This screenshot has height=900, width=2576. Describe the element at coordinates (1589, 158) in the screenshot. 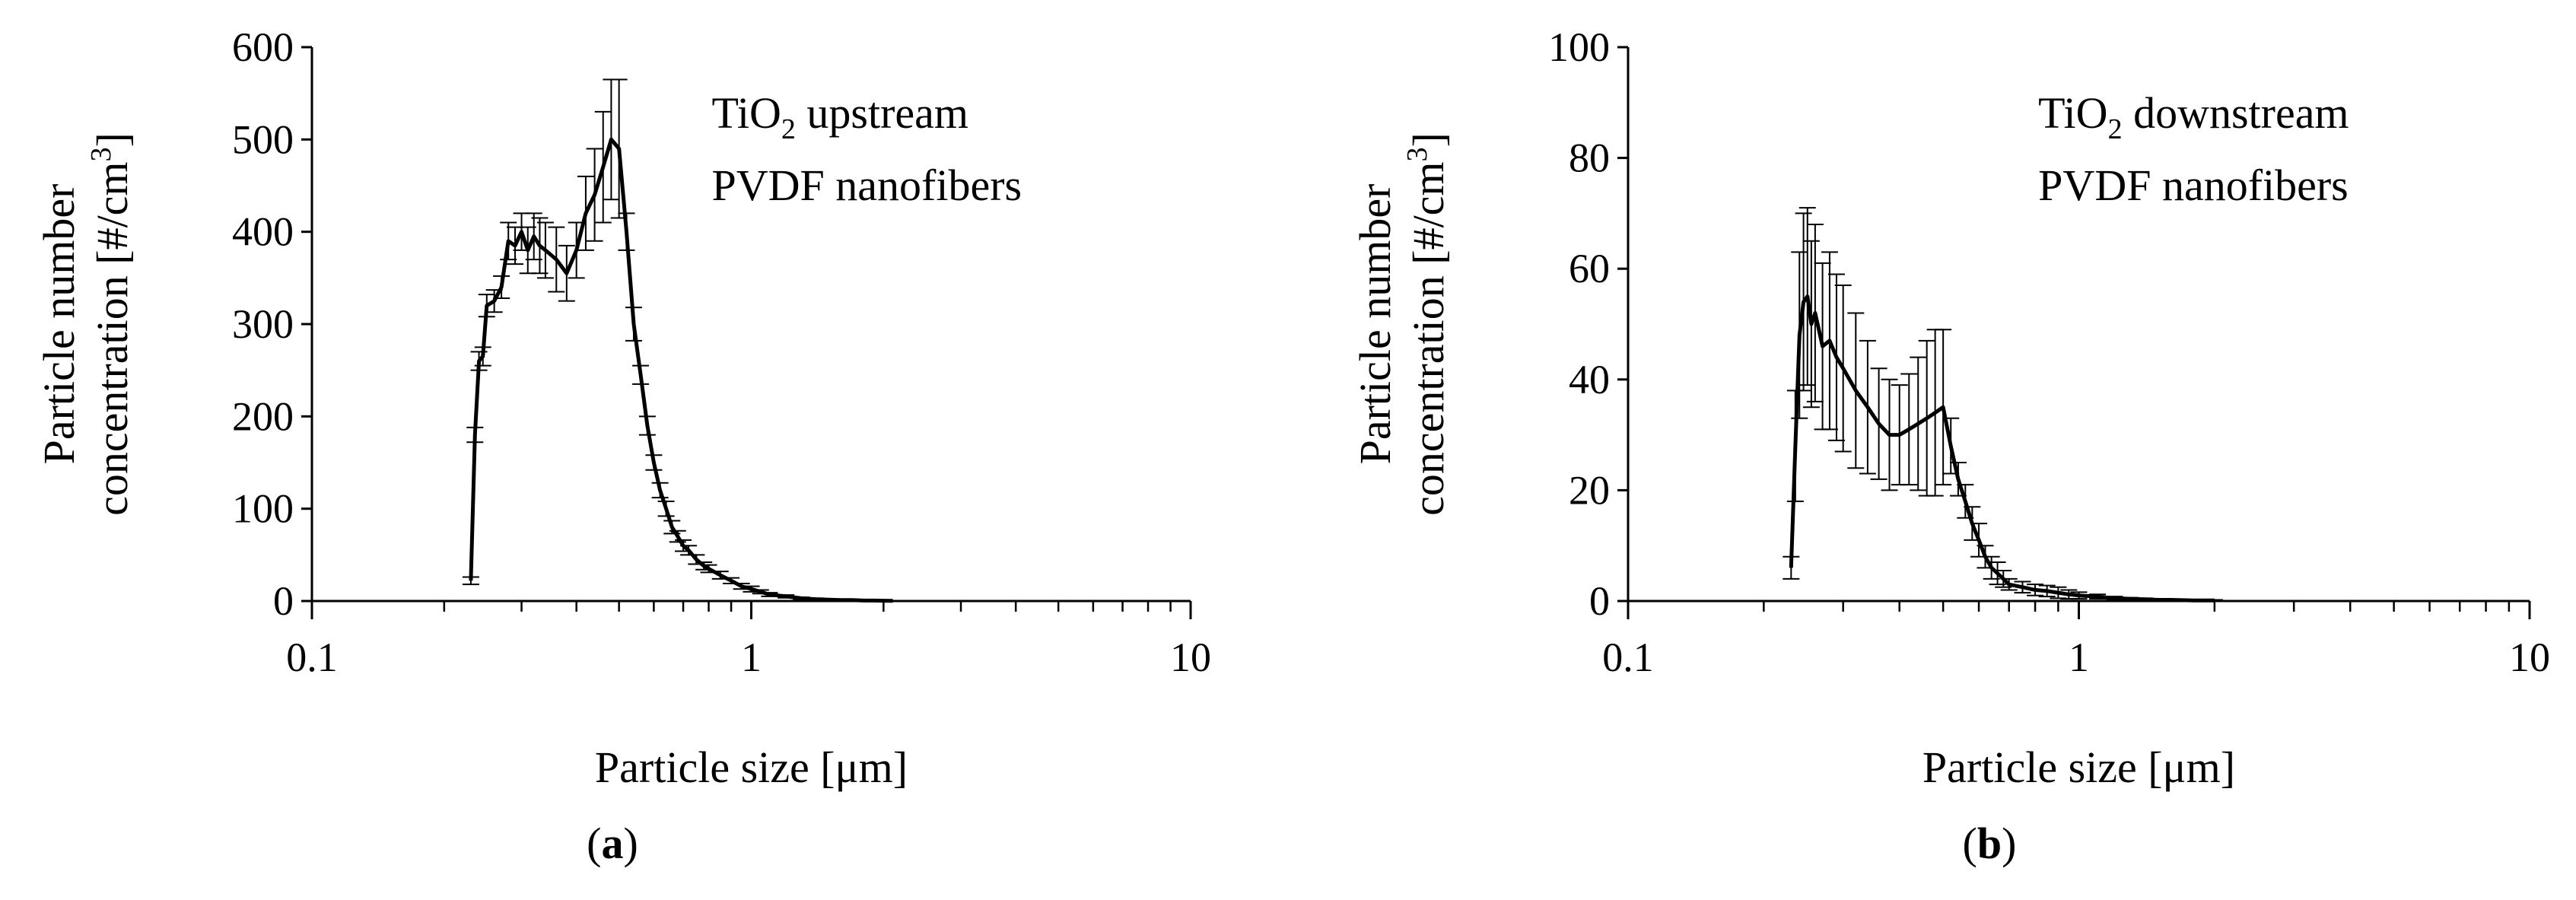

I see `y-tick-label: 80` at that location.